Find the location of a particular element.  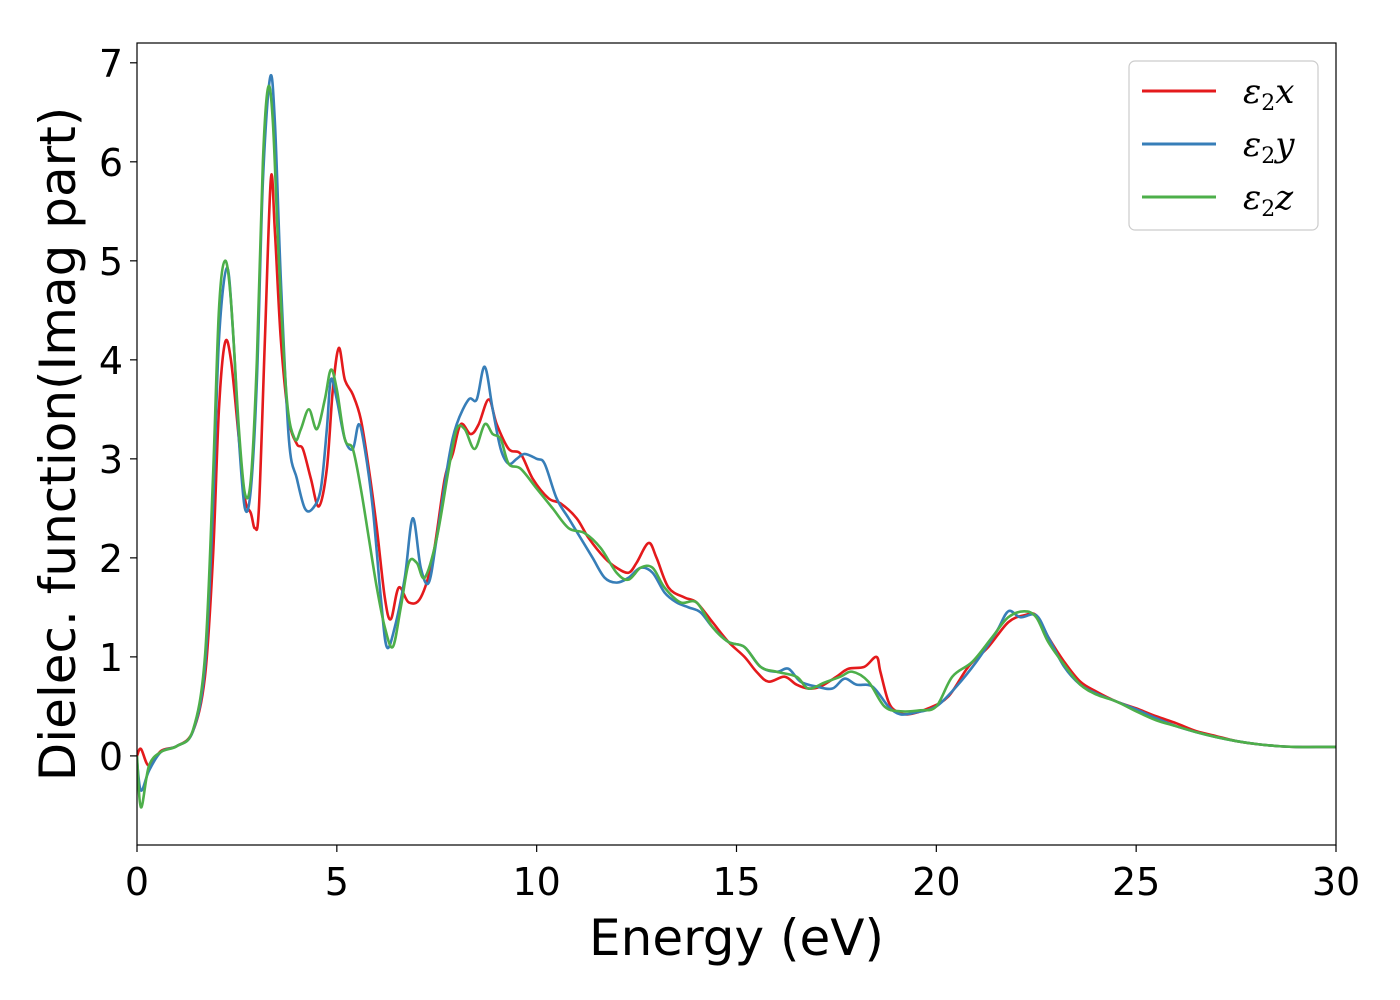

x-tick-label: 20 is located at coordinates (936, 882).